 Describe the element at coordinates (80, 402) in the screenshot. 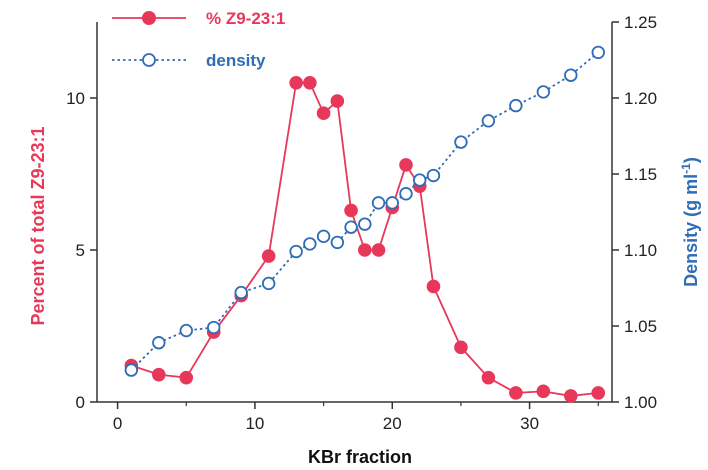

I see `left-tick-label: 0` at that location.